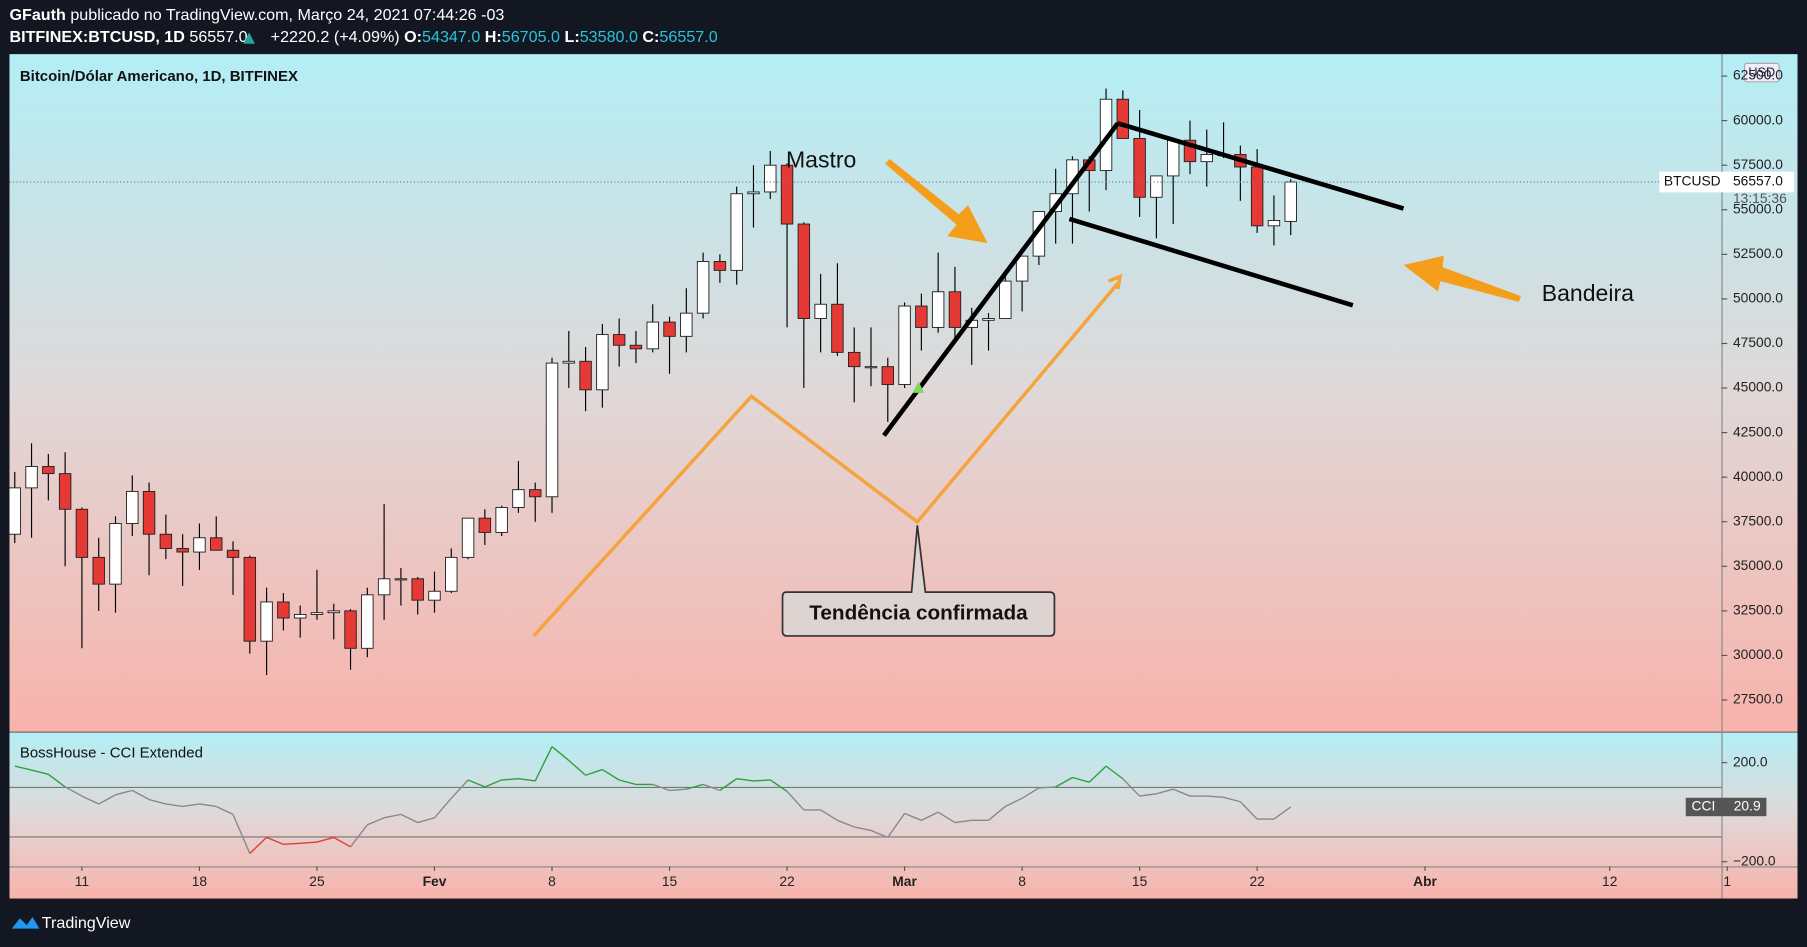 The width and height of the screenshot is (1807, 947). I want to click on callout-text: Tendência confirmada, so click(918, 613).